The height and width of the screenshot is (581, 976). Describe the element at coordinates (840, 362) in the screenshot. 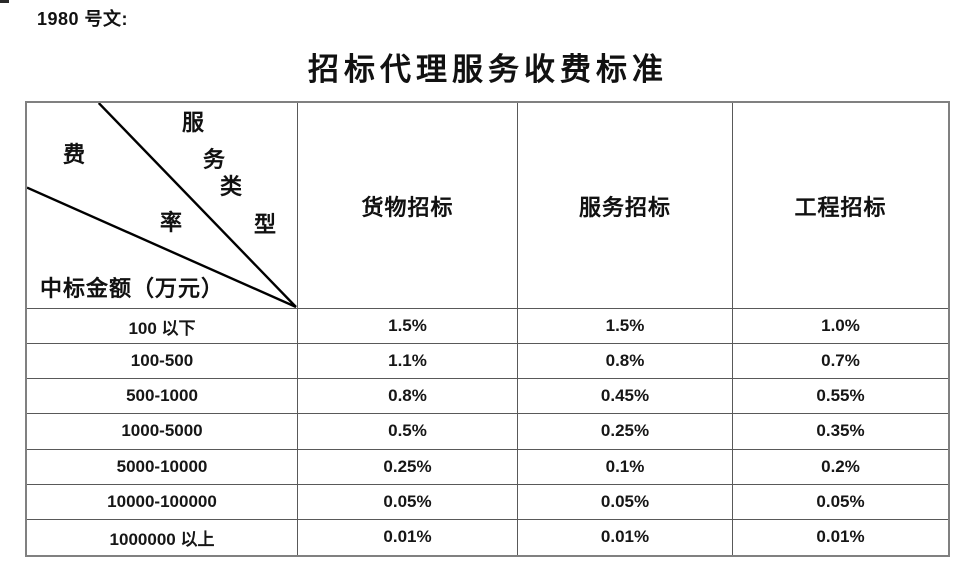

I see `row-value: 0.7%` at that location.